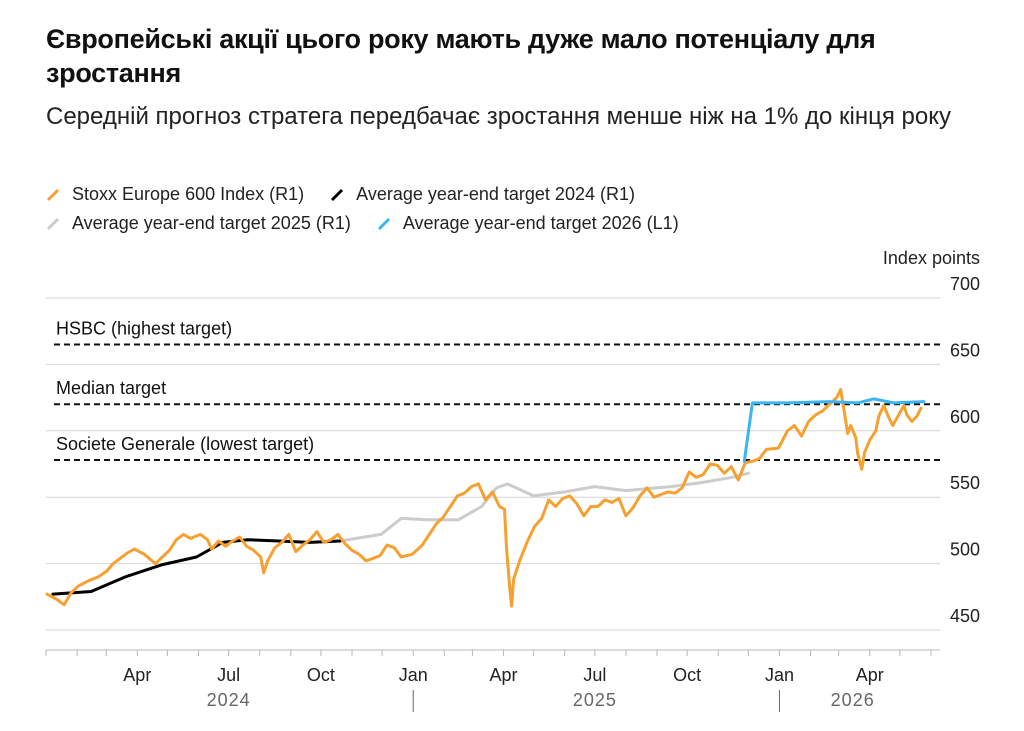 The image size is (1024, 731). What do you see at coordinates (965, 550) in the screenshot?
I see `y-tick-label-500: 500` at bounding box center [965, 550].